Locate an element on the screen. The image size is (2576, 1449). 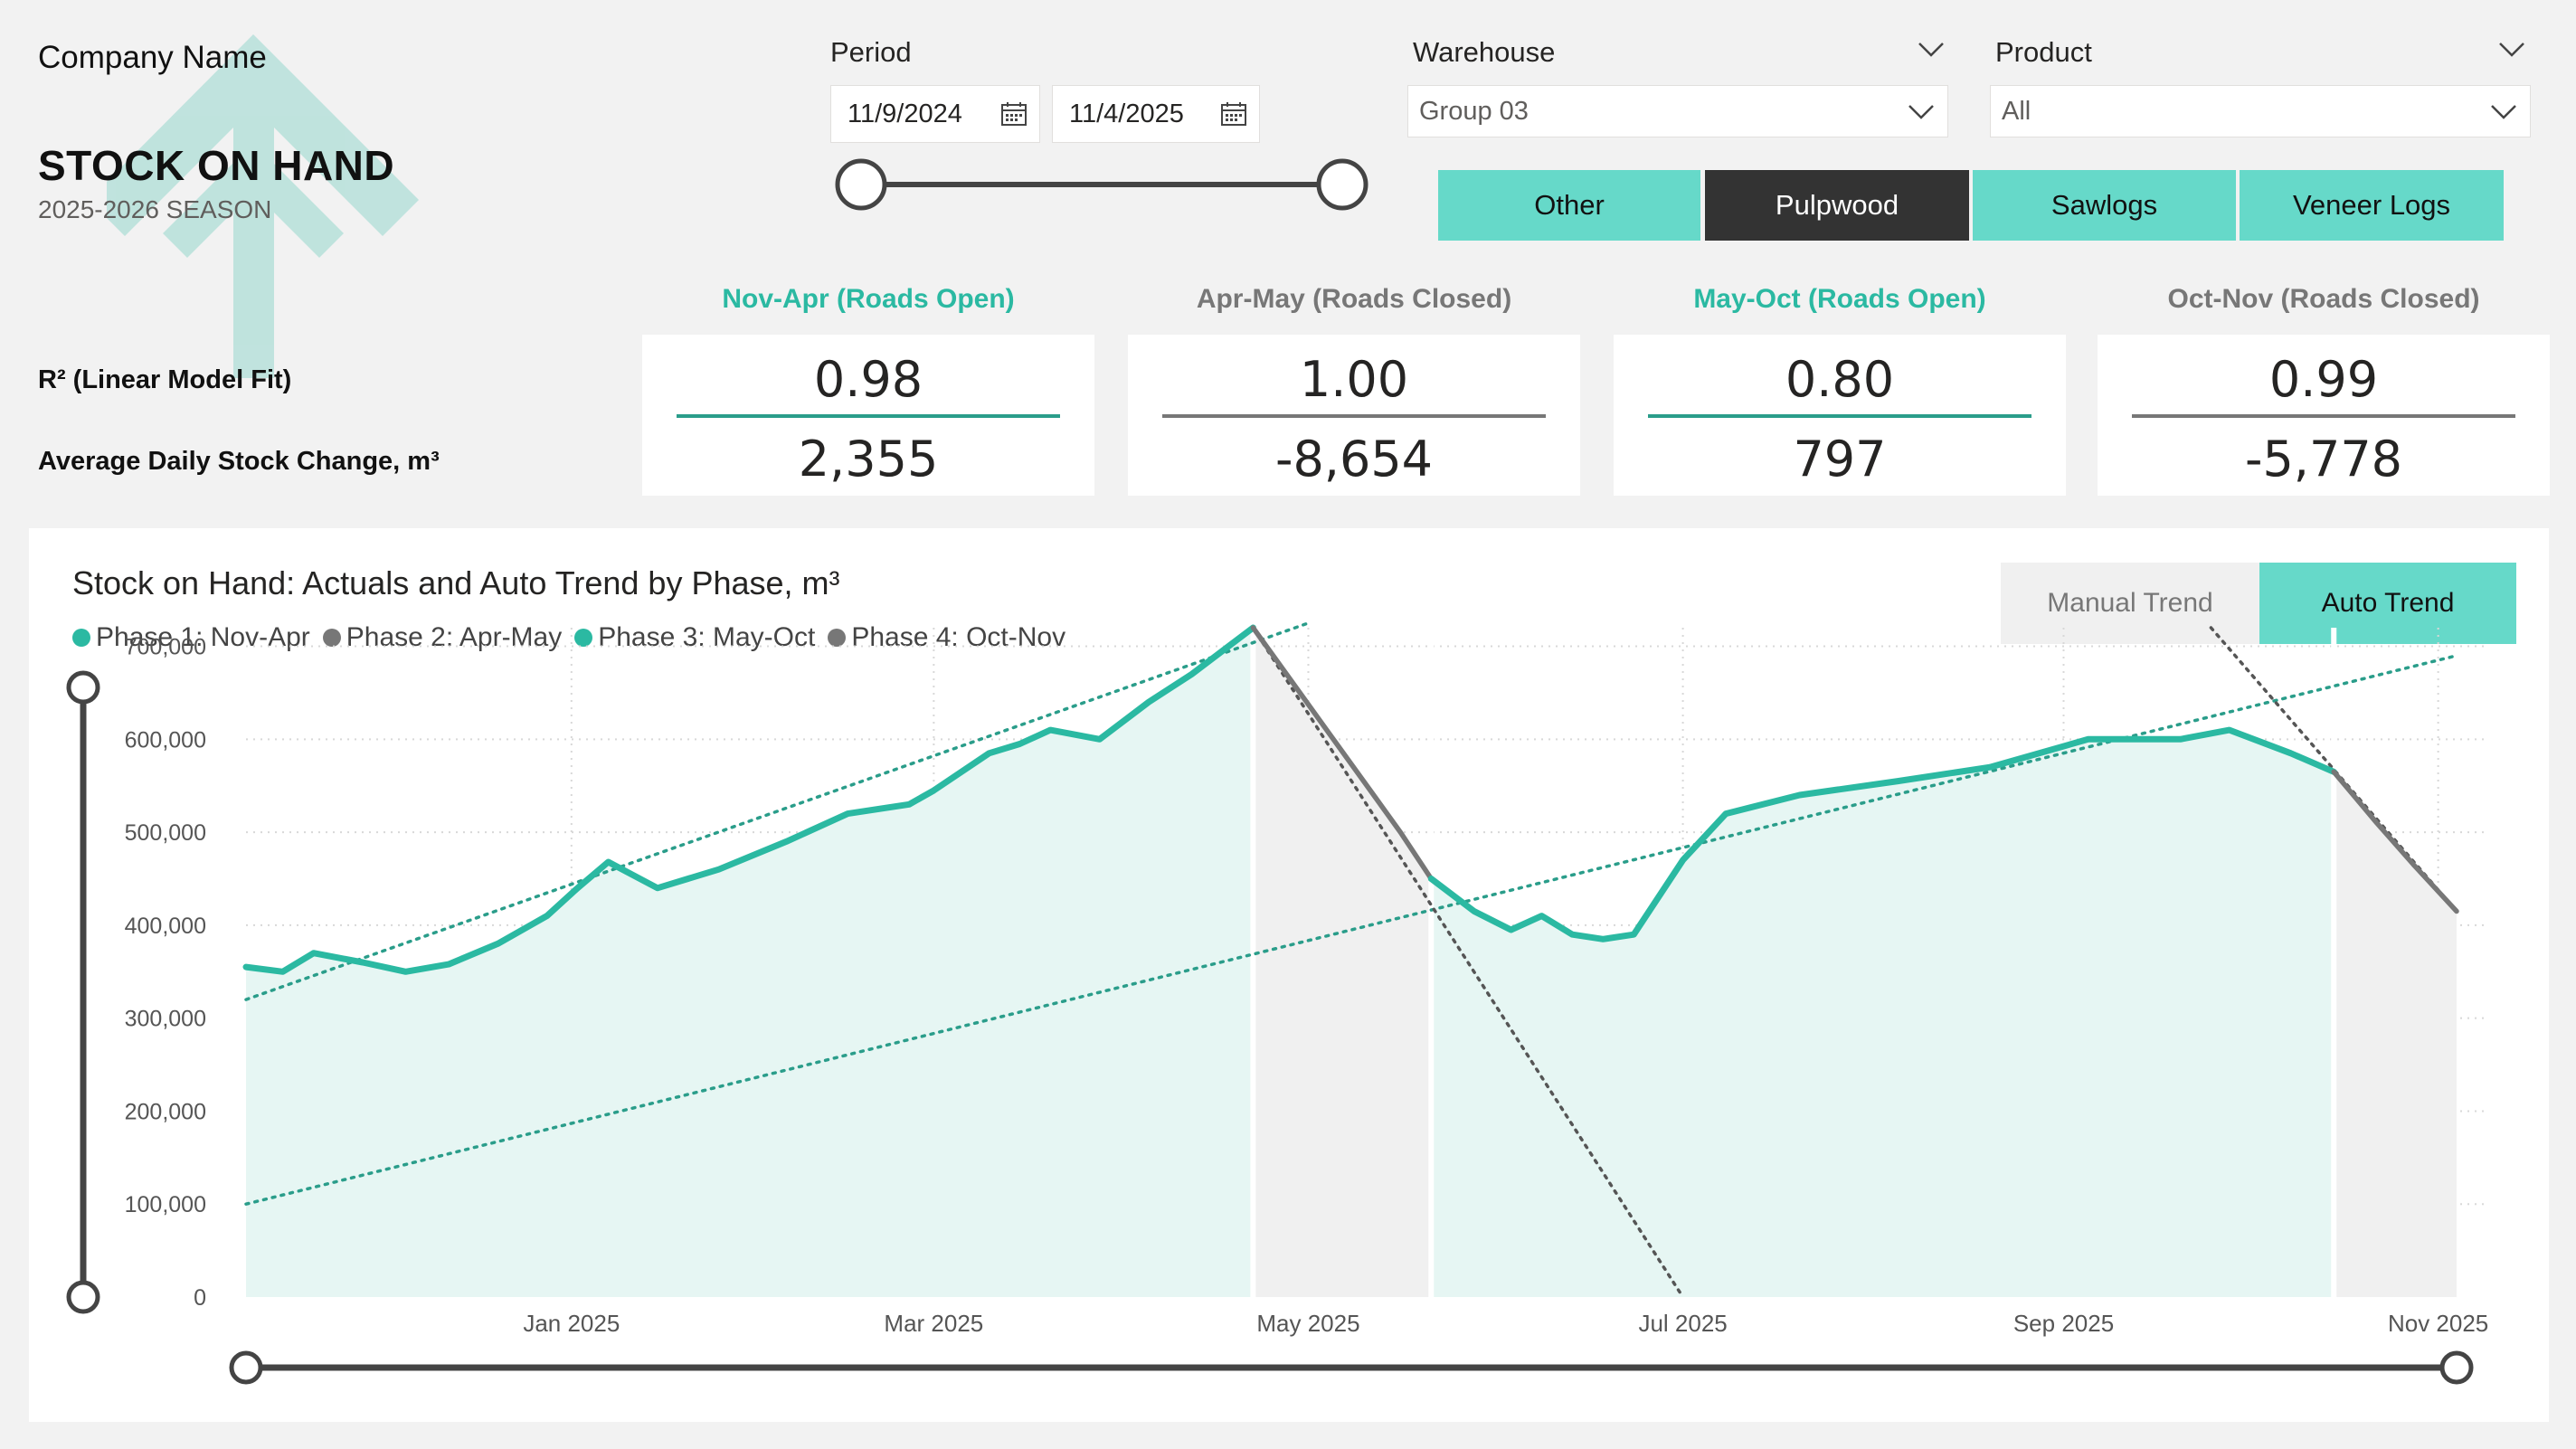
product-button-other: Other is located at coordinates (1569, 206).